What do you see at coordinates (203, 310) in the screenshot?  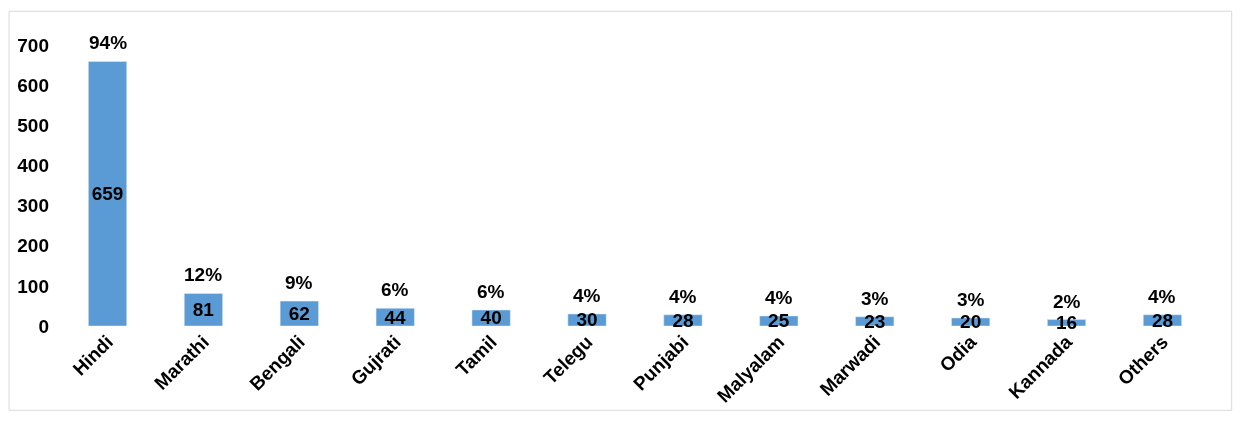 I see `data-label: 81` at bounding box center [203, 310].